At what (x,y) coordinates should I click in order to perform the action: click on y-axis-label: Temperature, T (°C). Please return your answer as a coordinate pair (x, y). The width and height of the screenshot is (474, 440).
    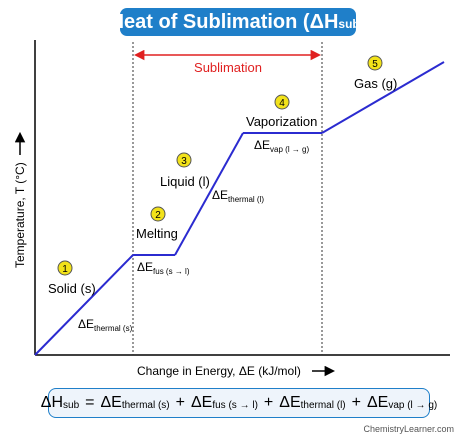
    Looking at the image, I should click on (20, 215).